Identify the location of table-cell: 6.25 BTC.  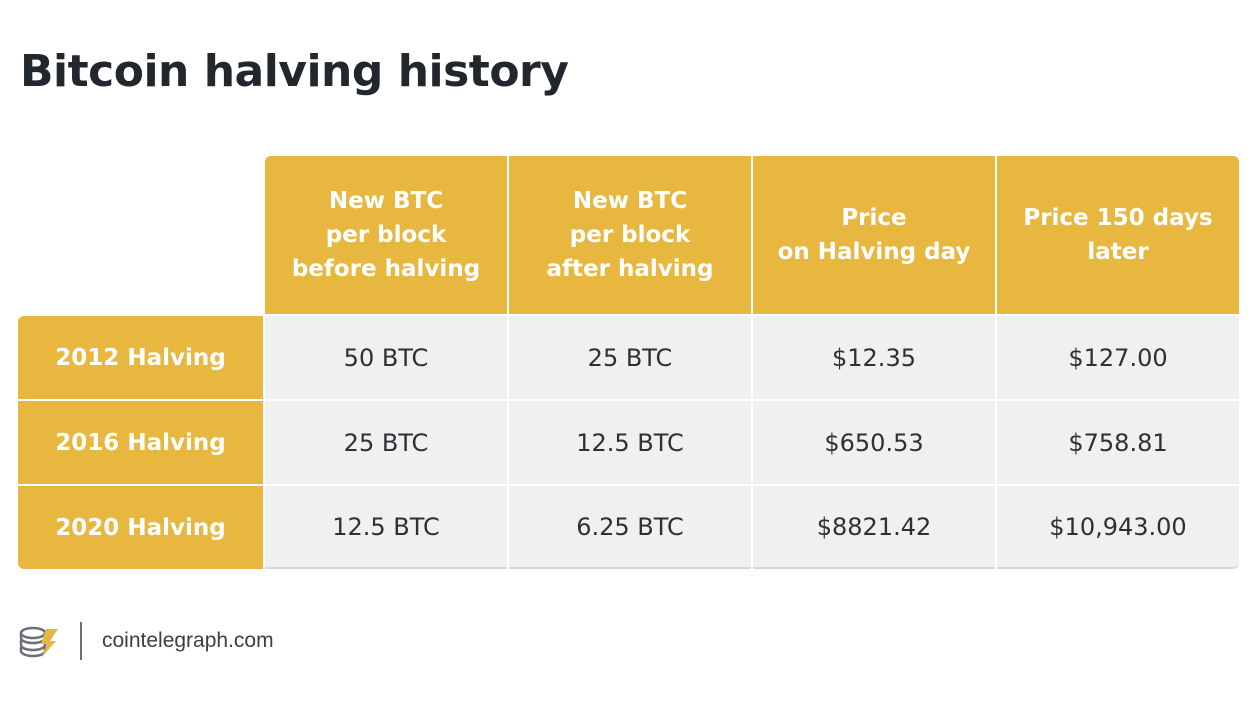
(630, 527).